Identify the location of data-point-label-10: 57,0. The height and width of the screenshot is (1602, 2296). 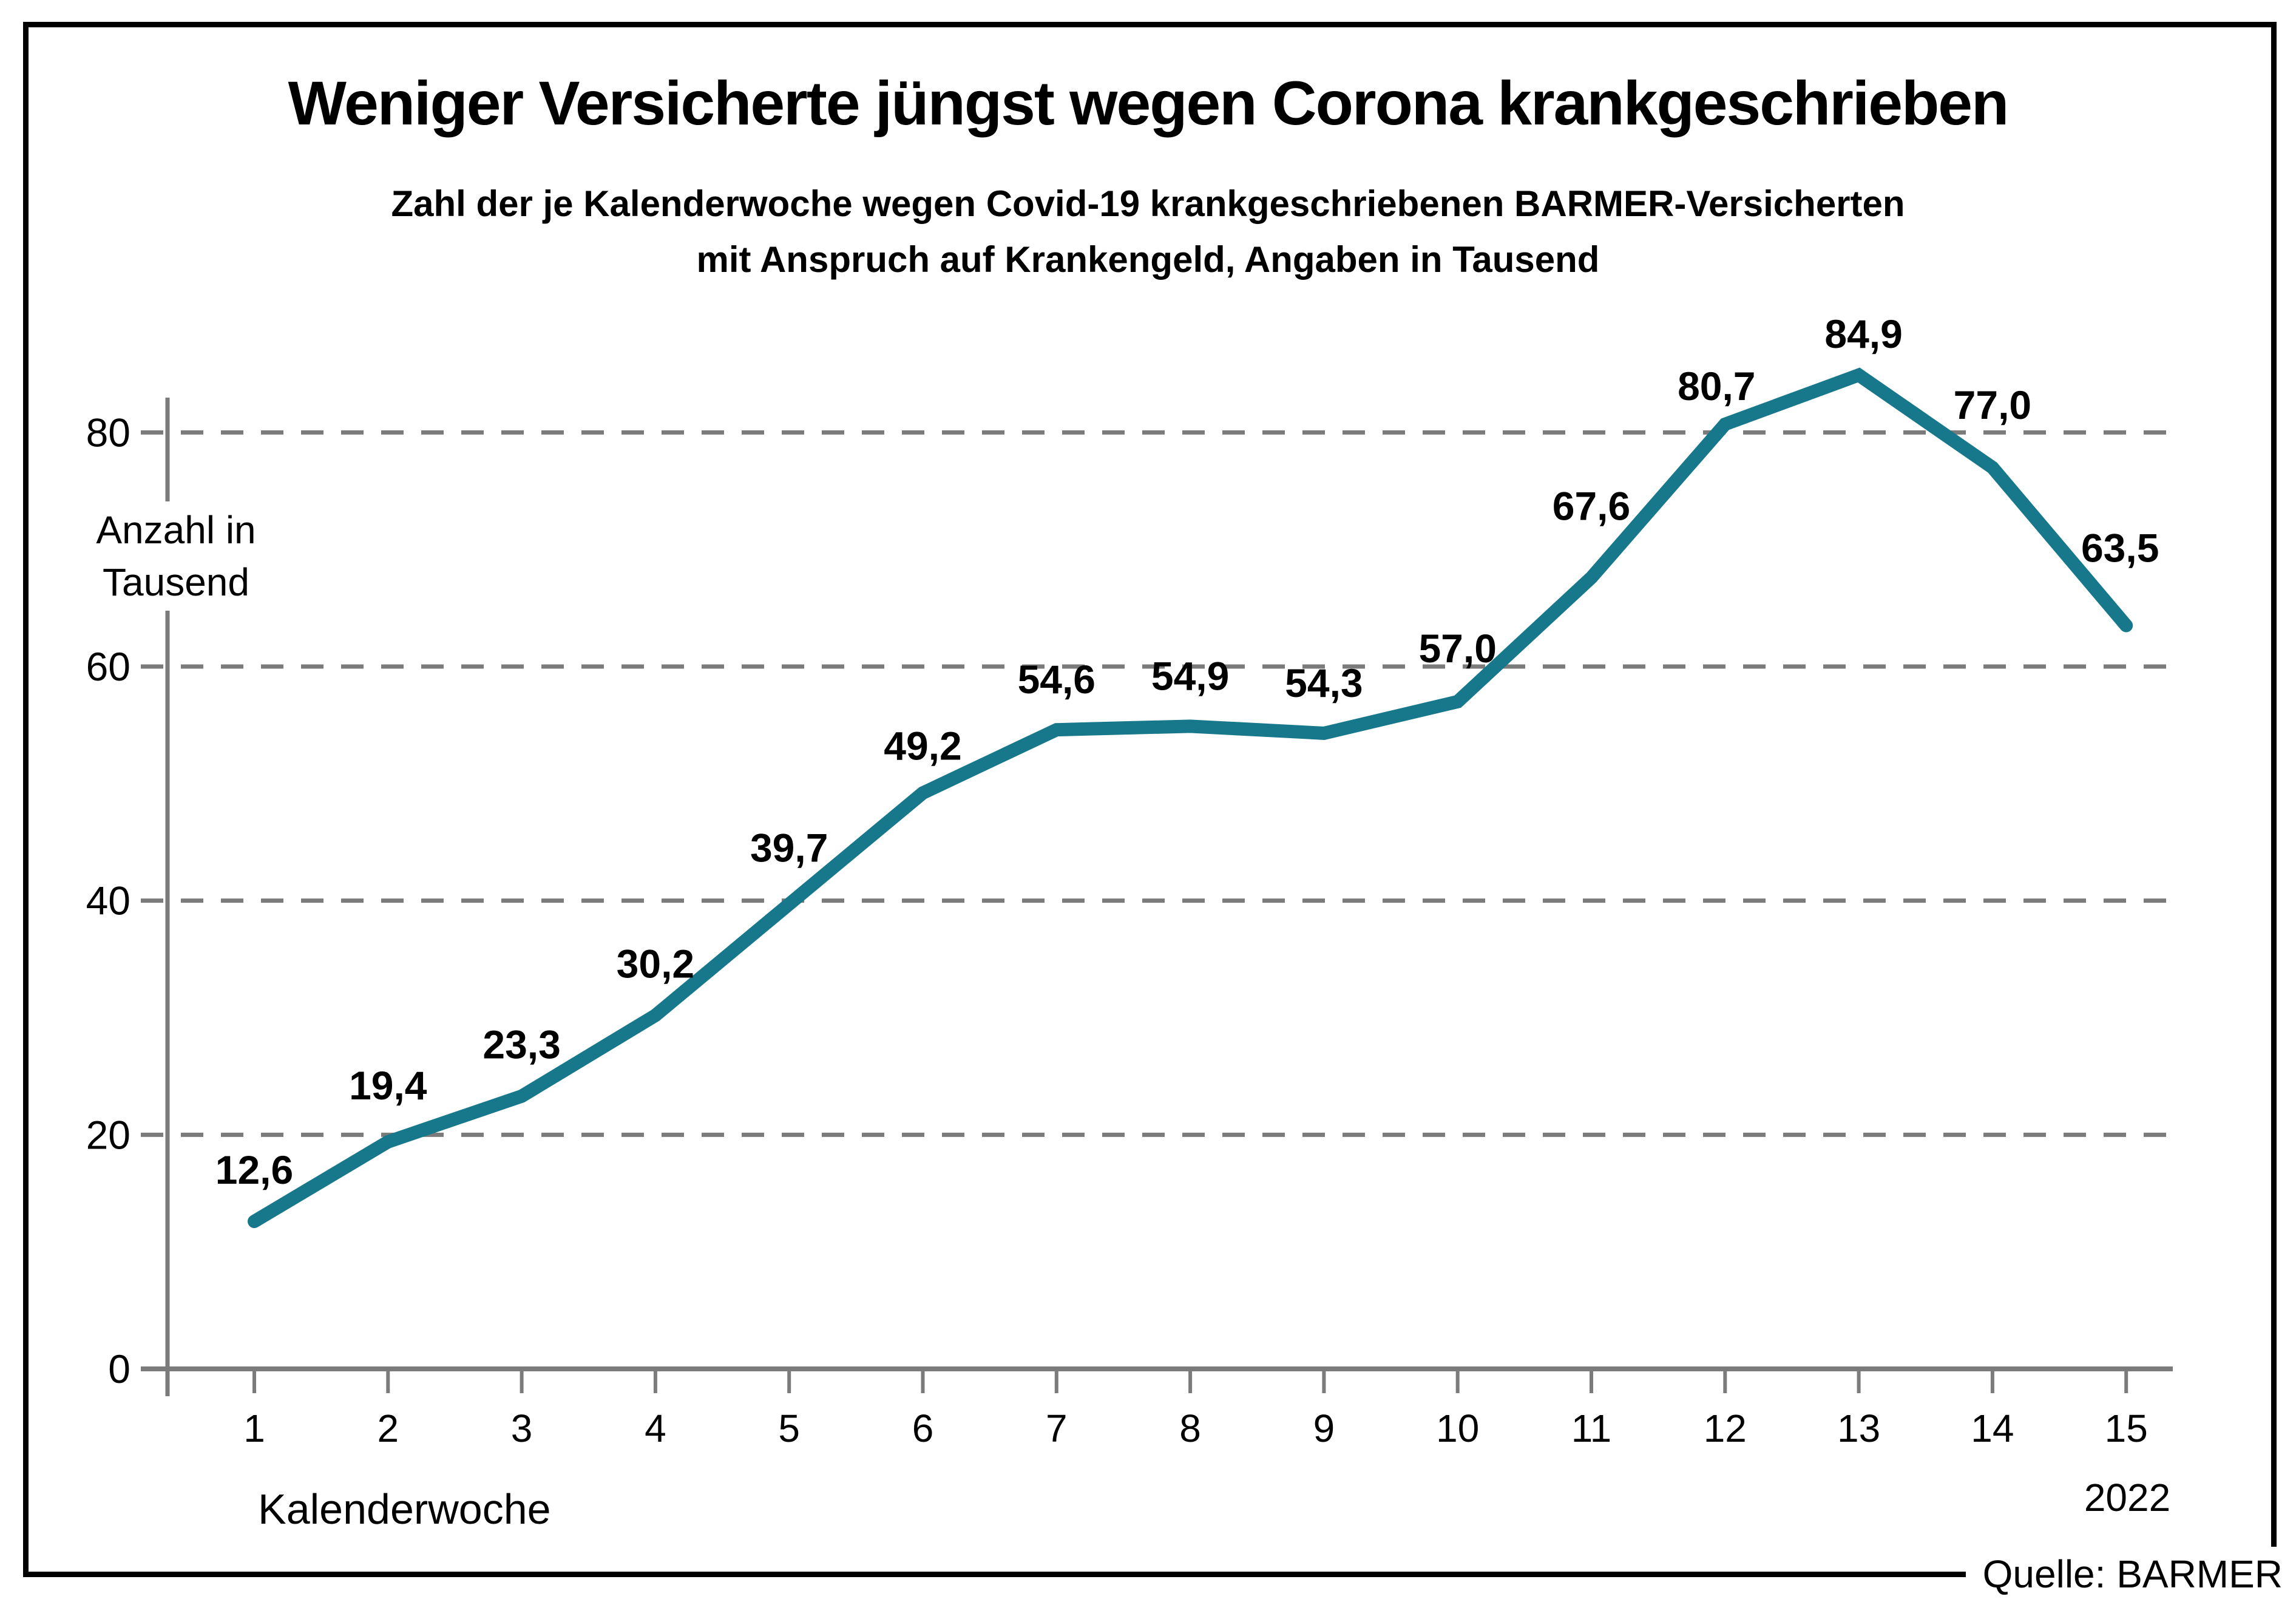
(1457, 648).